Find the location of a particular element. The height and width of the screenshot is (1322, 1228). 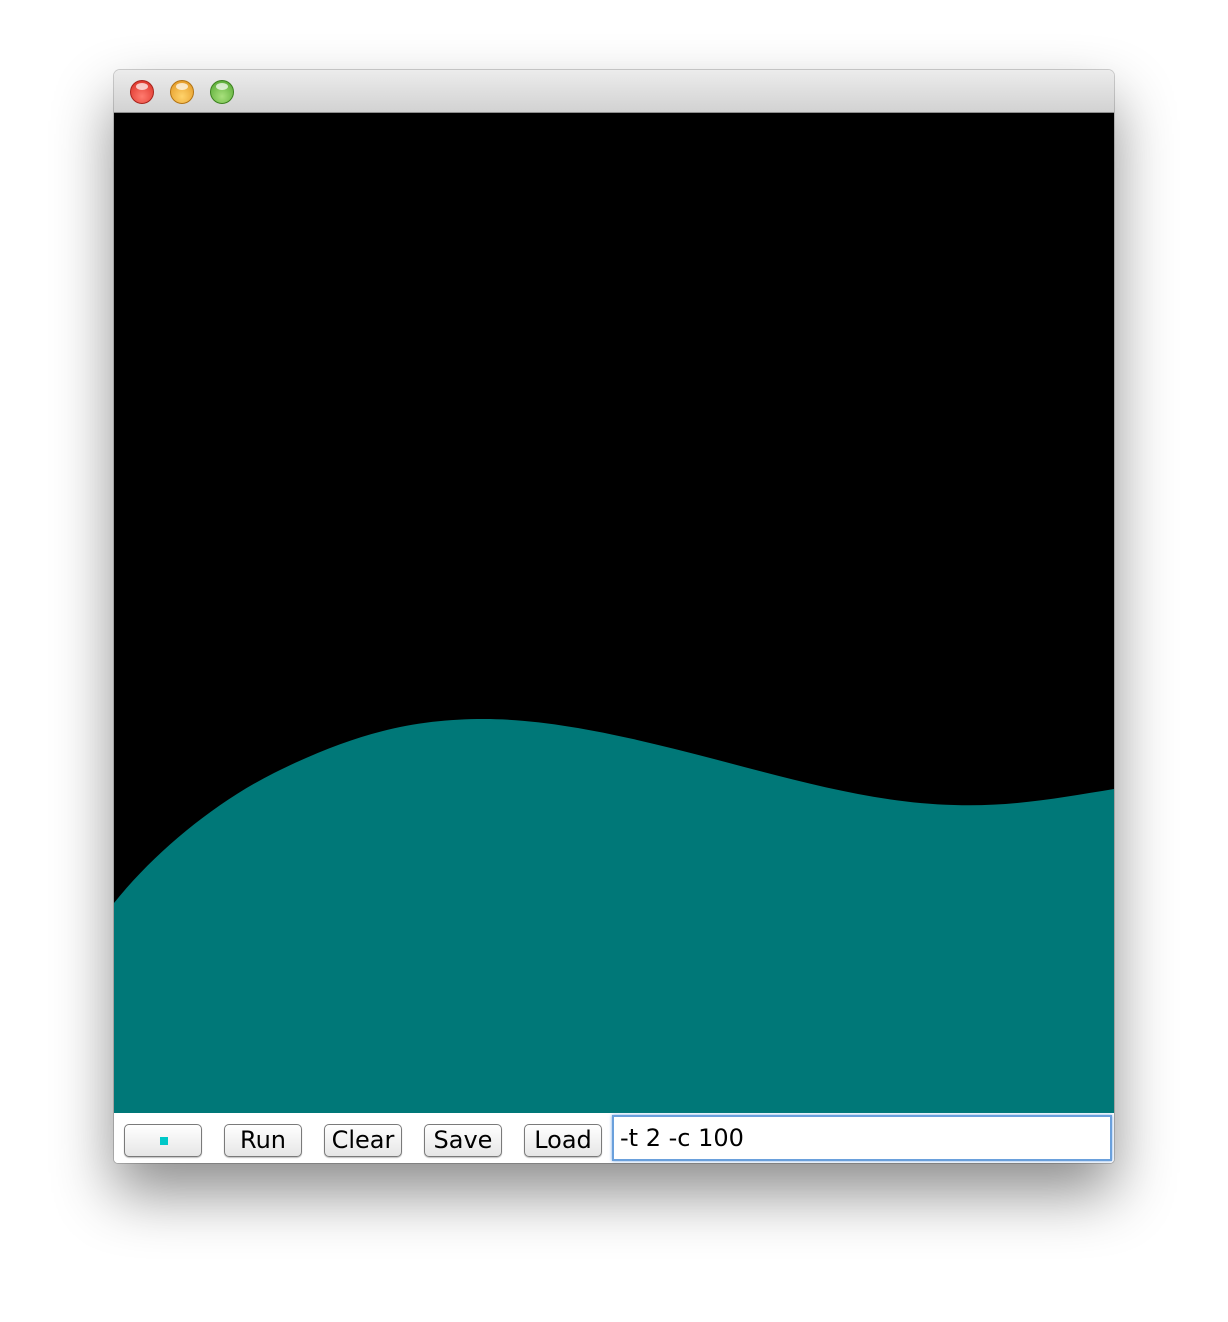

color-swatch is located at coordinates (164, 1141).